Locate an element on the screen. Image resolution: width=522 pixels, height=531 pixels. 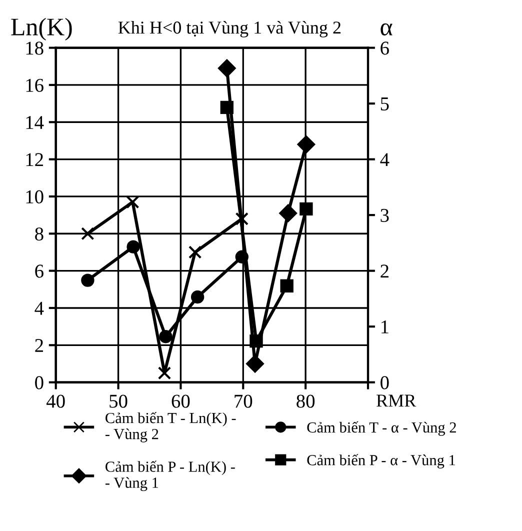
legend-label: Cảm biến P - α - Vùng 1 is located at coordinates (381, 461).